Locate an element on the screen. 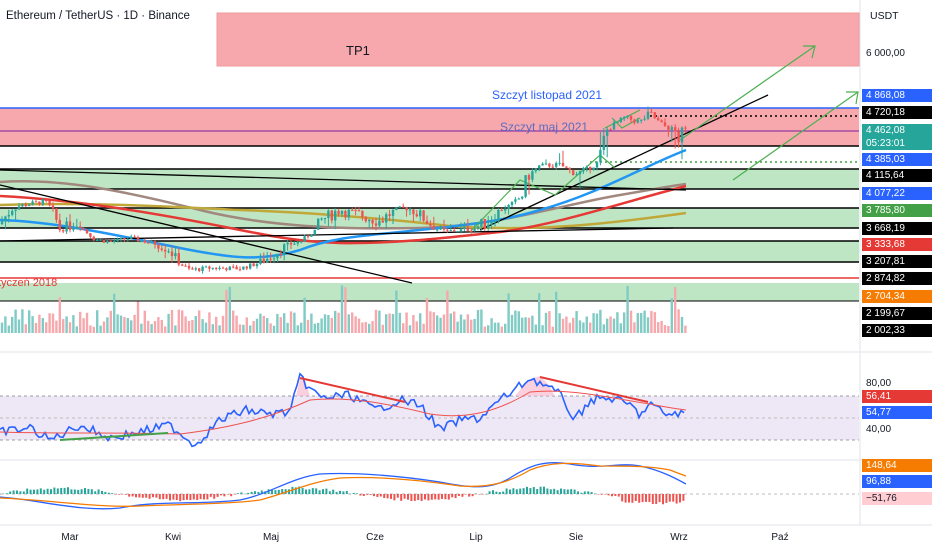 The image size is (932, 550). arrow-projection-right is located at coordinates (795, 136).